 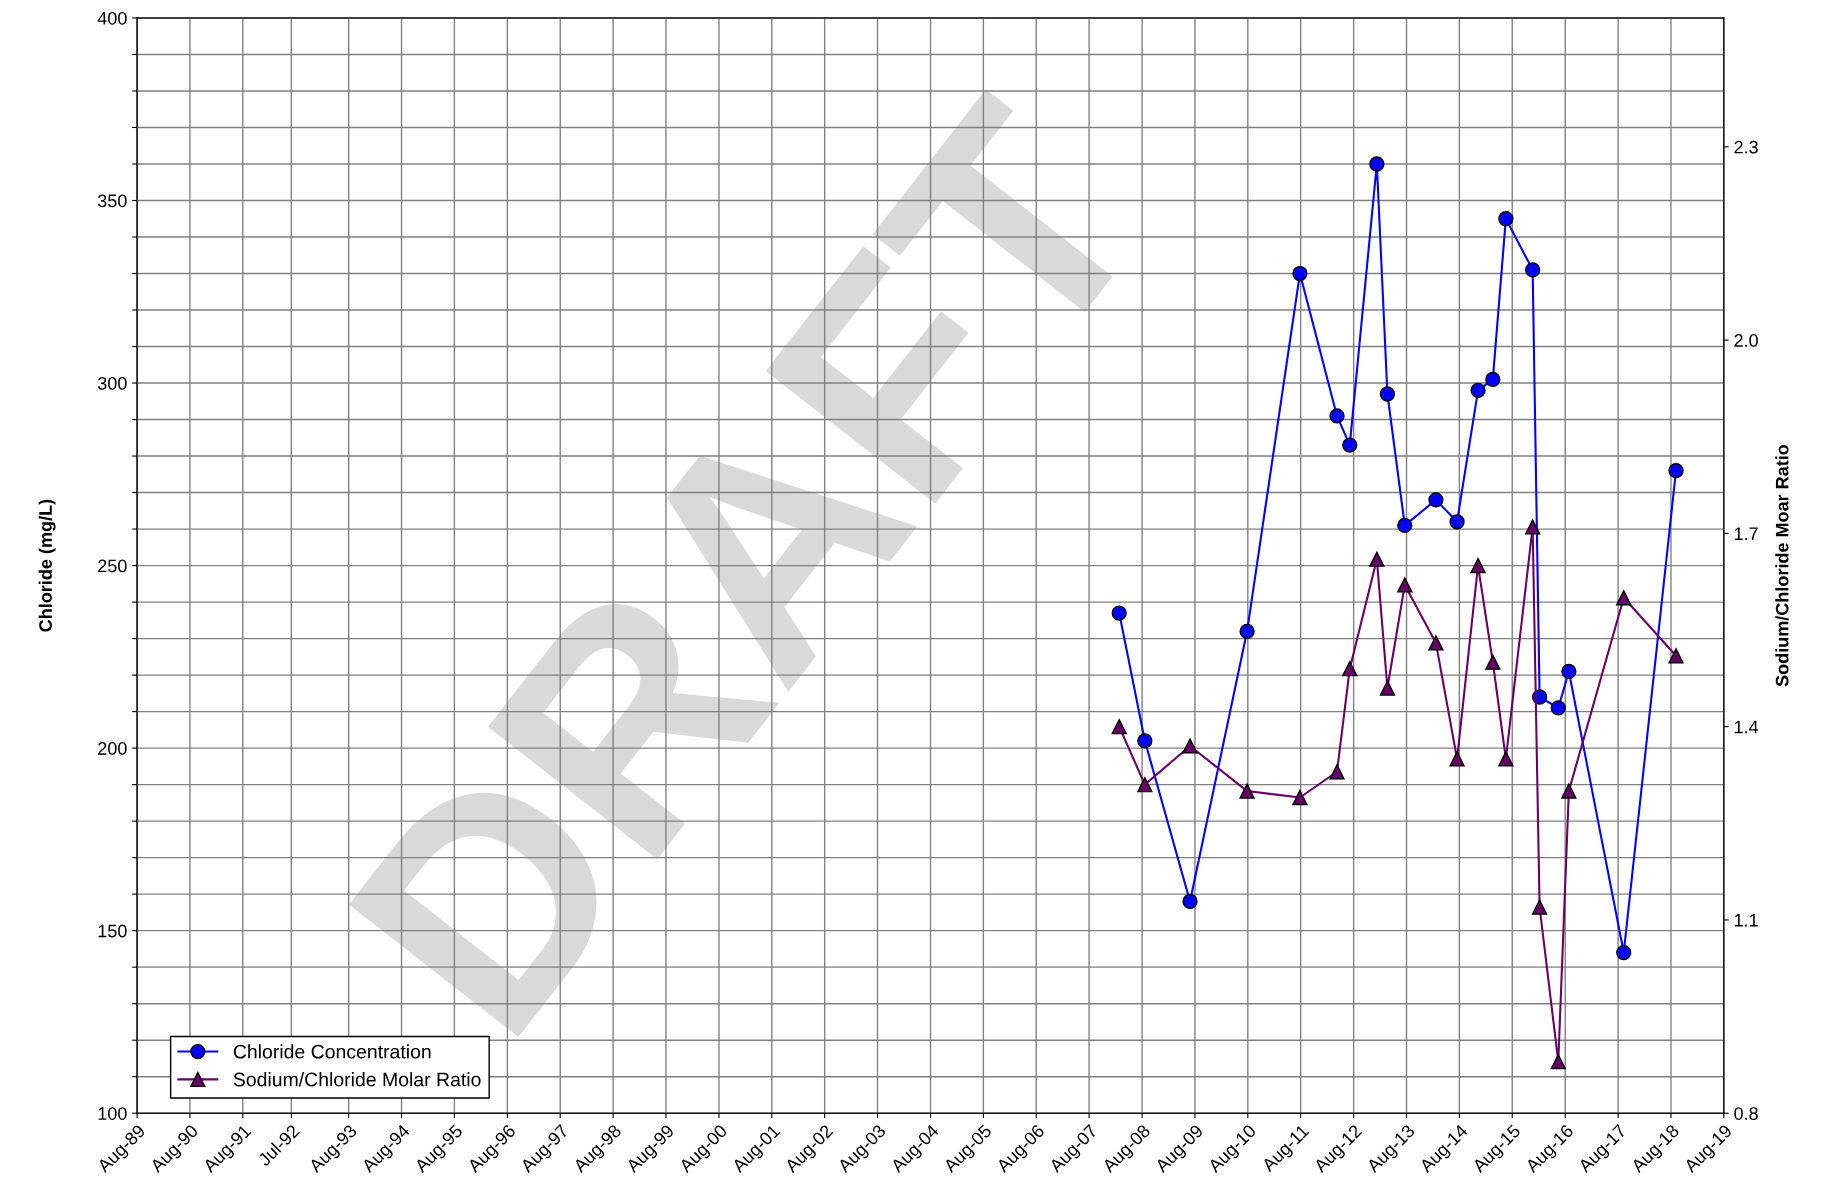 I want to click on y2-tick-label: 0.8, so click(x=1746, y=1113).